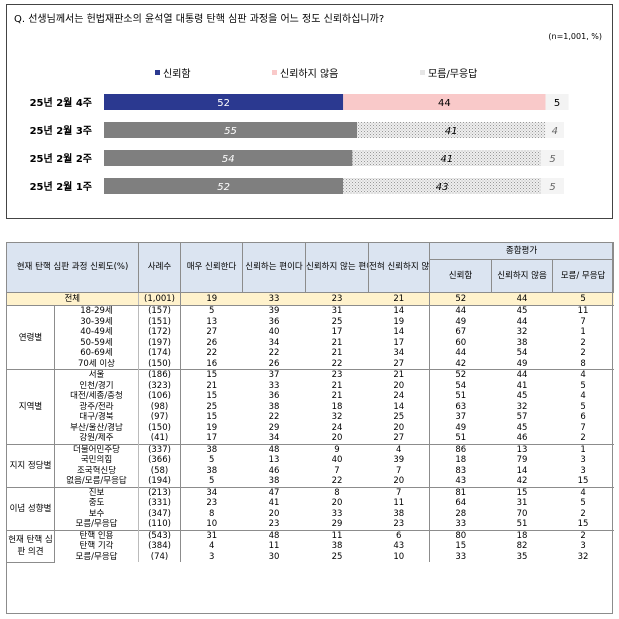  Describe the element at coordinates (212, 332) in the screenshot. I see `cell-very-trust: 27` at that location.